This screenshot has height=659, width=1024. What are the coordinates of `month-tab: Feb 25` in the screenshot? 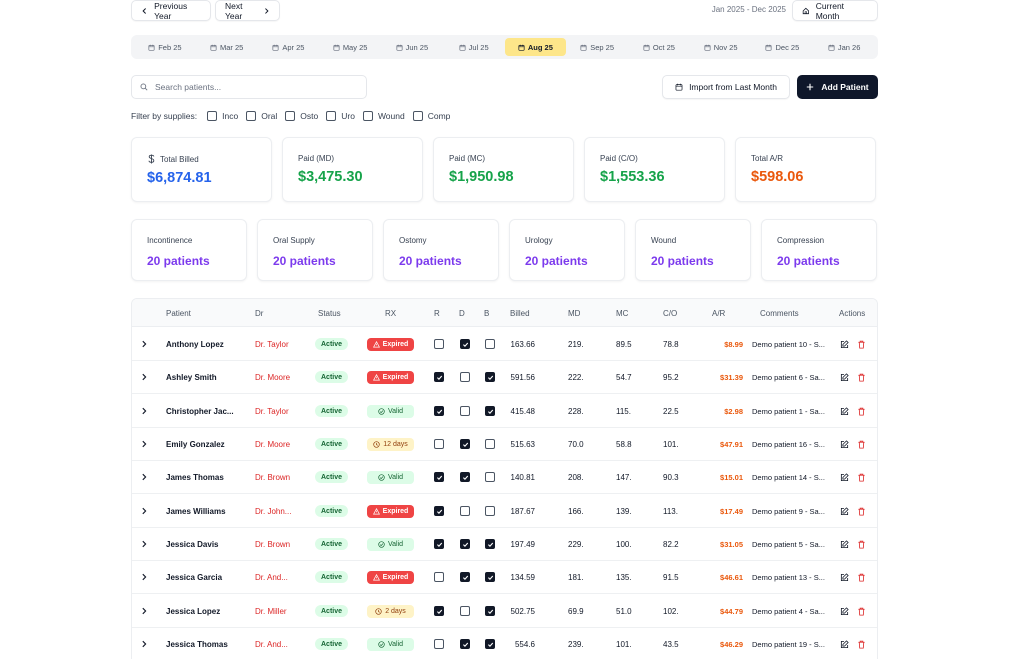 It's located at (165, 47).